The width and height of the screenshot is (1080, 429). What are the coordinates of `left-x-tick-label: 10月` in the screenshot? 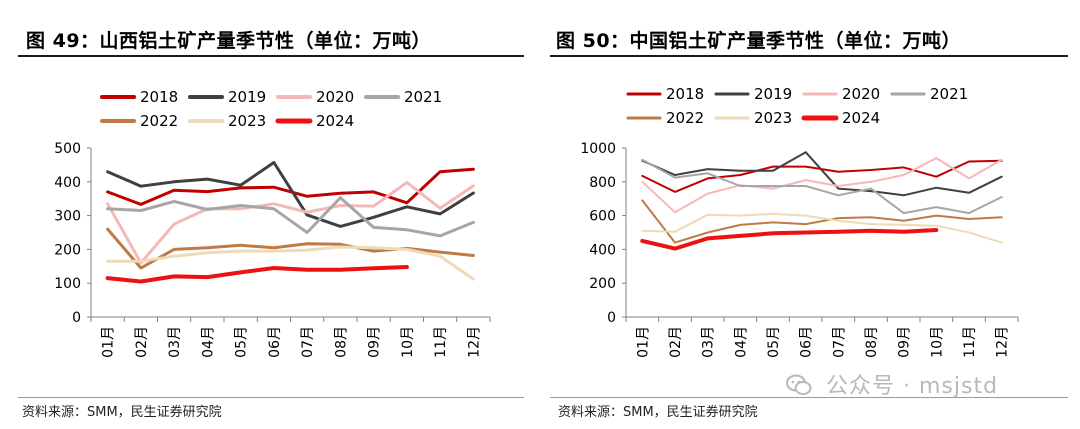 It's located at (408, 342).